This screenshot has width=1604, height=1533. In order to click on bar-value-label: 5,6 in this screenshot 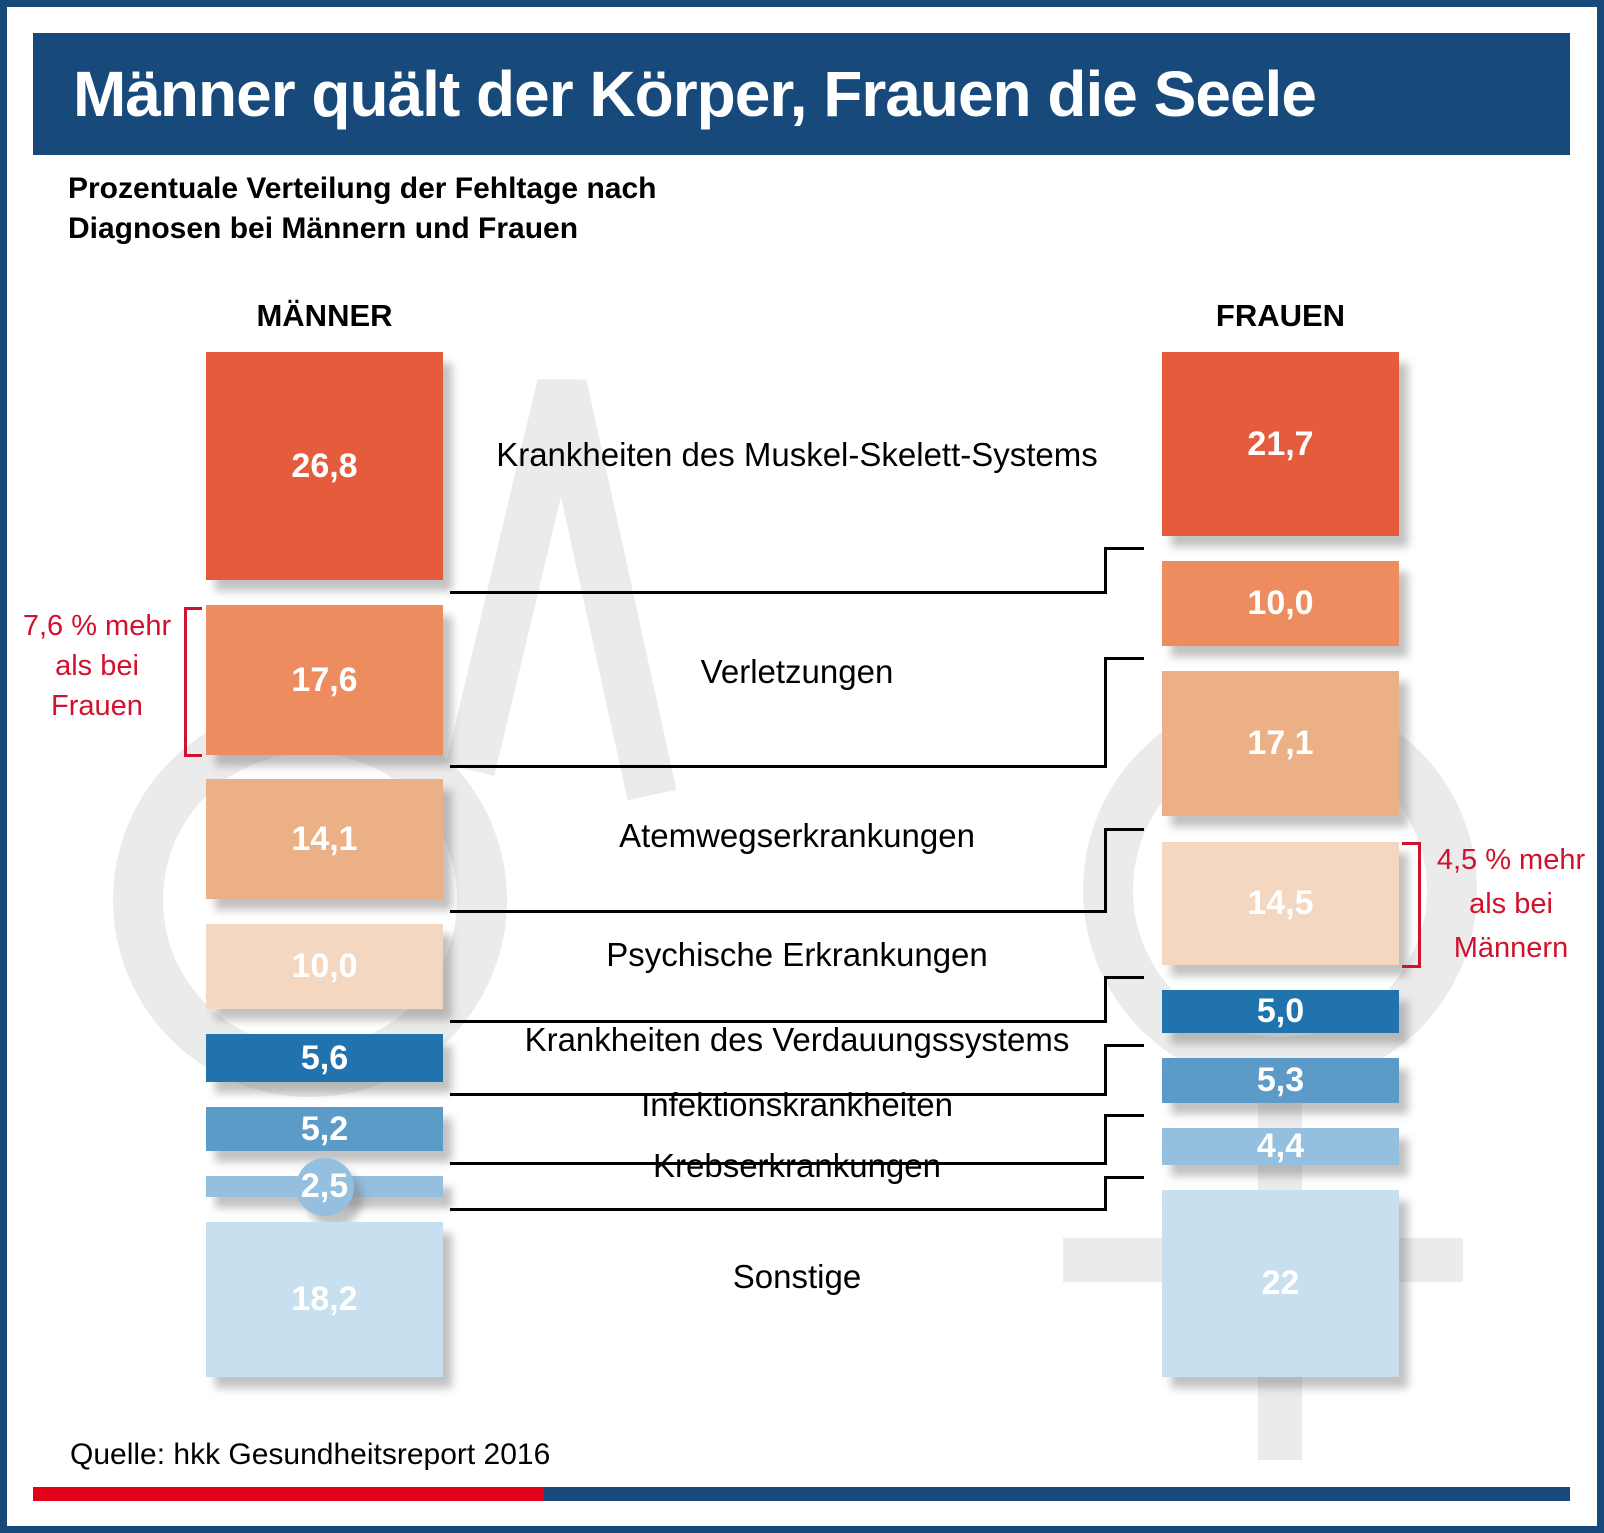, I will do `click(324, 1057)`.